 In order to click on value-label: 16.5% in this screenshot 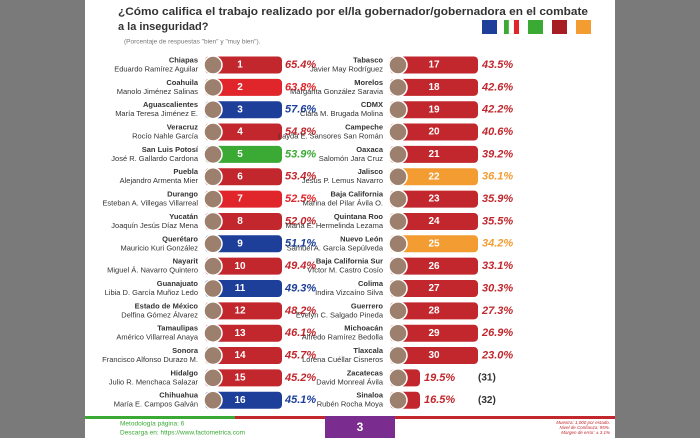, I will do `click(439, 400)`.